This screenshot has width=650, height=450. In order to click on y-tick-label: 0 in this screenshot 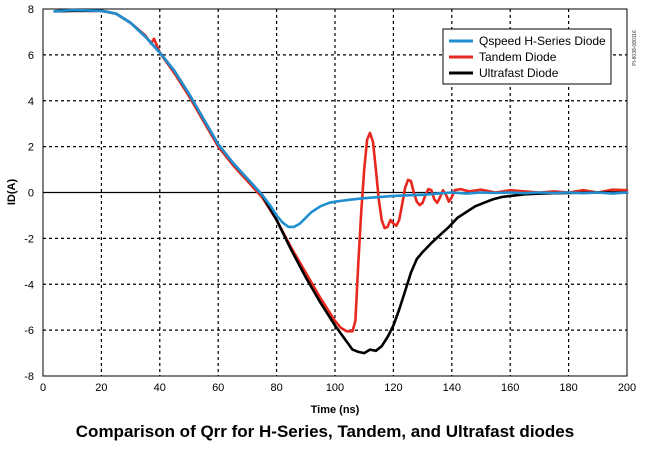, I will do `click(31, 194)`.